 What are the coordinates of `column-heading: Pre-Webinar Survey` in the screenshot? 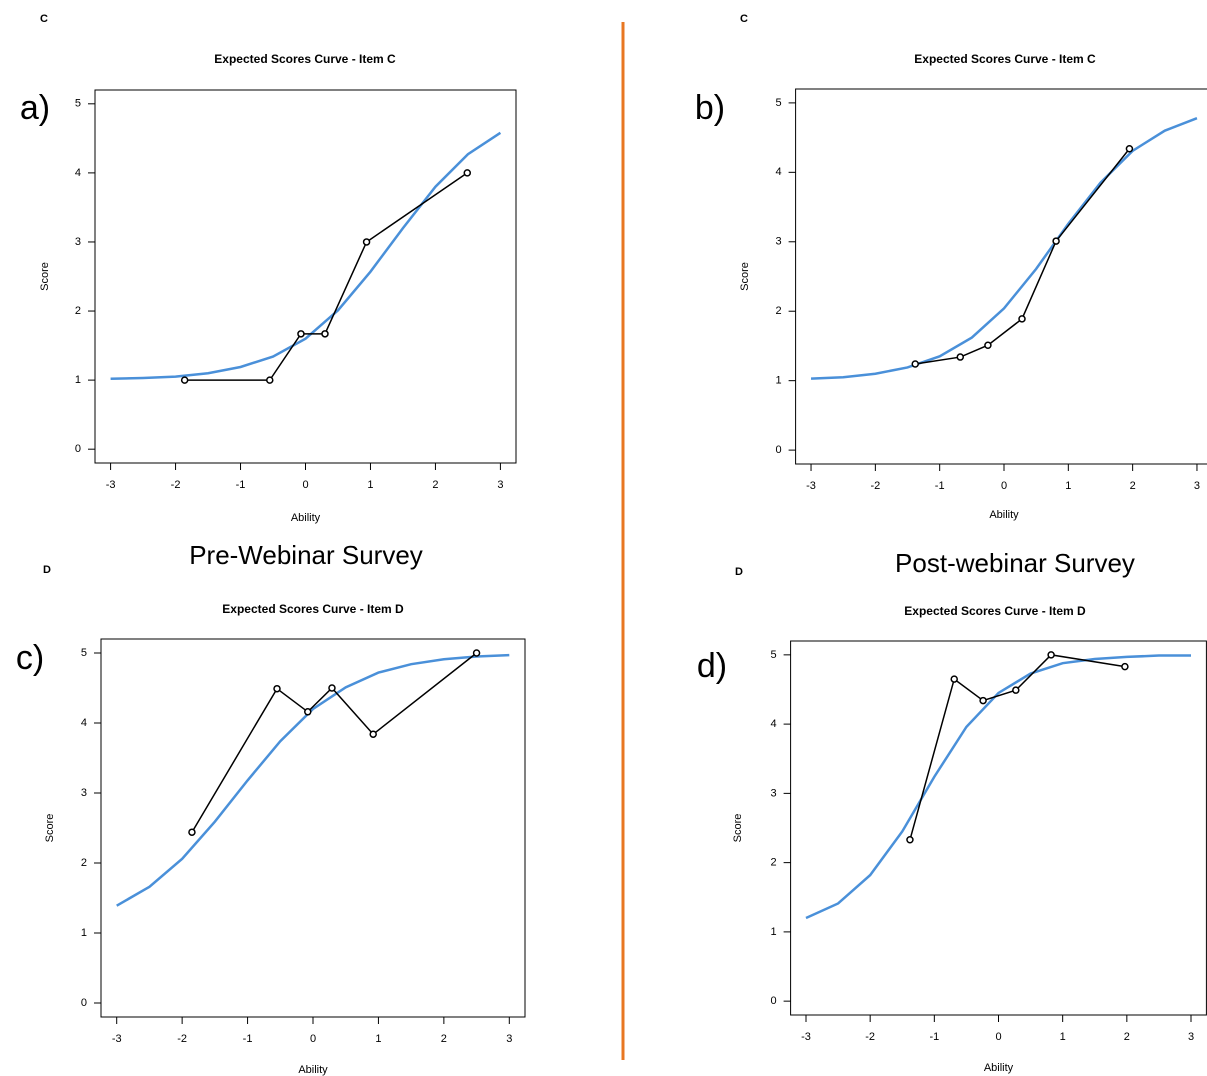 It's located at (306, 555).